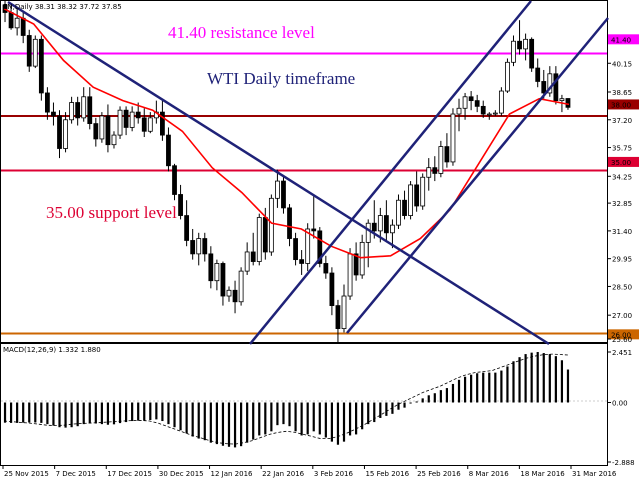  What do you see at coordinates (62, 7) in the screenshot?
I see `symbol-header: EN,Daily 38.31 38.32 37.72 37.85` at bounding box center [62, 7].